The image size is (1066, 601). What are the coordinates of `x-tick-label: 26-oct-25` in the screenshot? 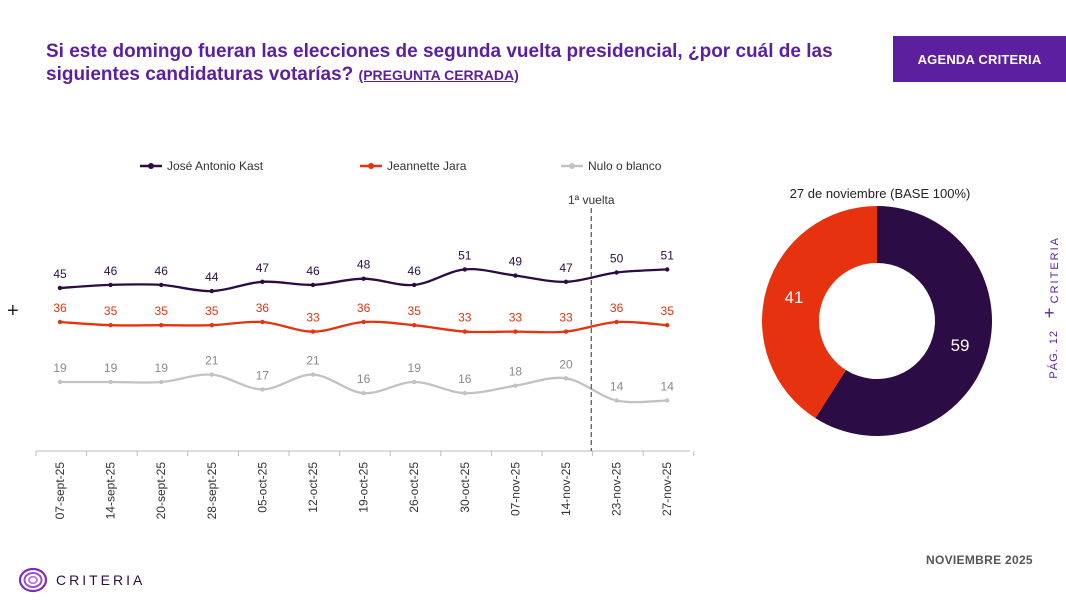 It's located at (414, 487).